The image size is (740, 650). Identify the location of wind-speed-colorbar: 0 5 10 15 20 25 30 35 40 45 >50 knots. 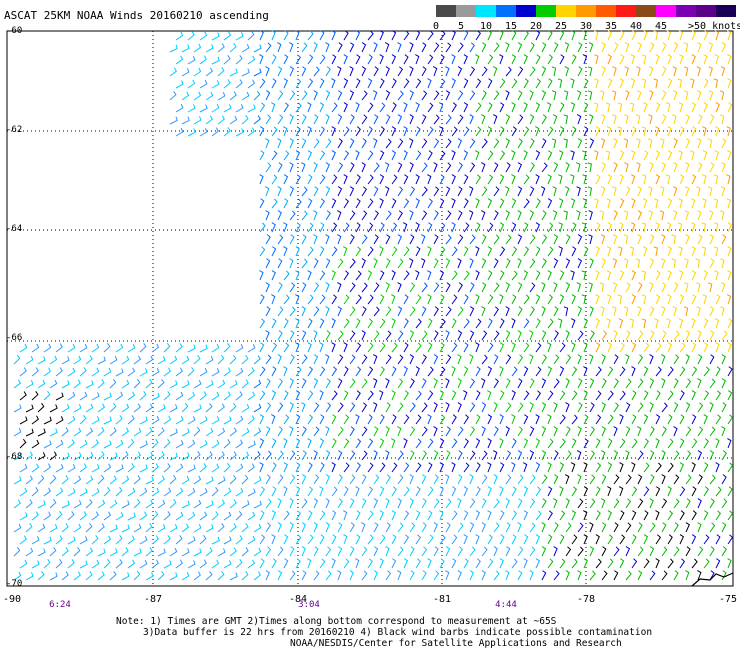
(586, 20).